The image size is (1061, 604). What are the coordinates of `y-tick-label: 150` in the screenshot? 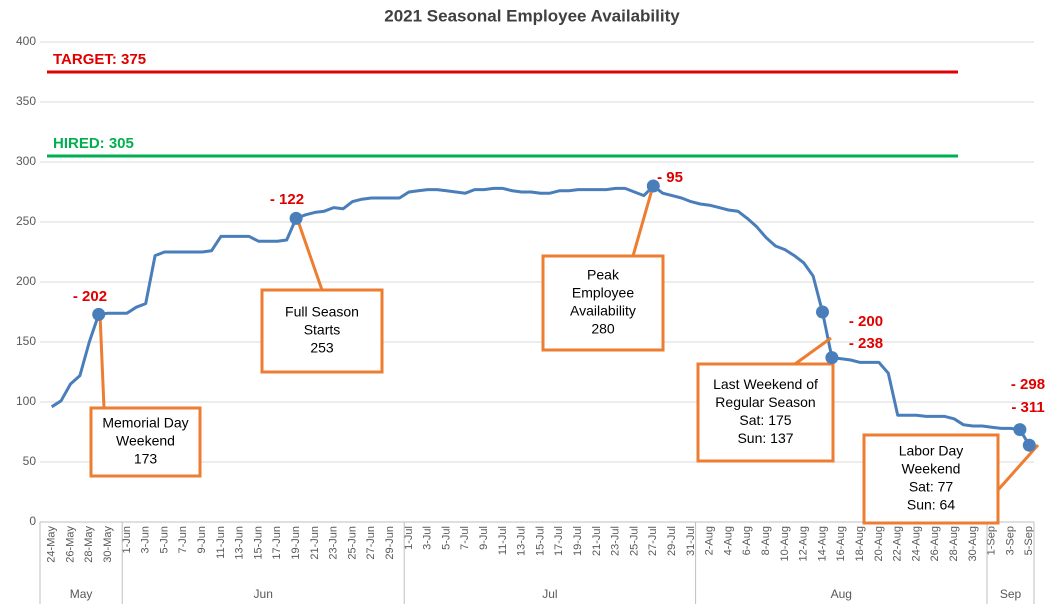 It's located at (26, 341).